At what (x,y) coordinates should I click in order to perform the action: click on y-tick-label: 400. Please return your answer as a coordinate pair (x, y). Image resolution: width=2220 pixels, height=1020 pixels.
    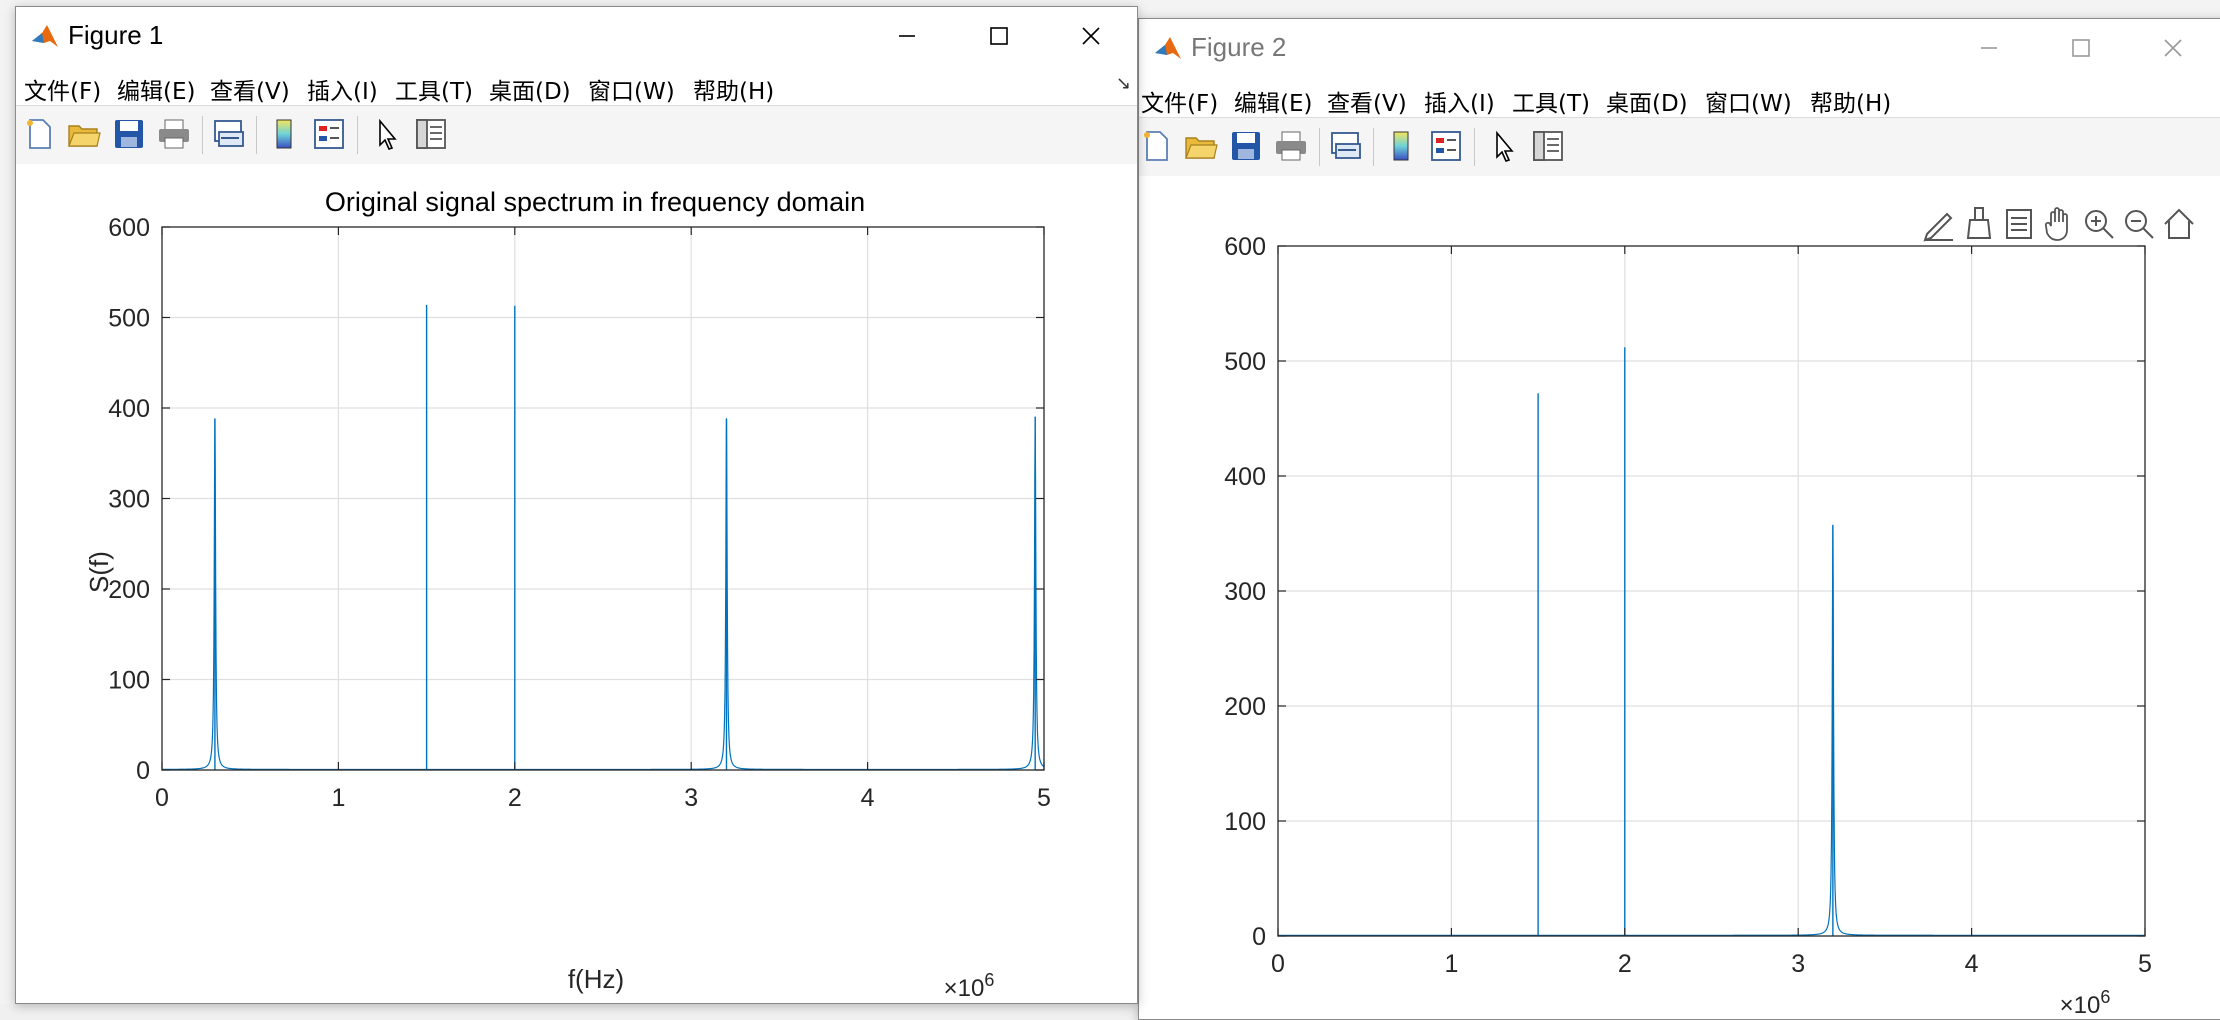
    Looking at the image, I should click on (1245, 477).